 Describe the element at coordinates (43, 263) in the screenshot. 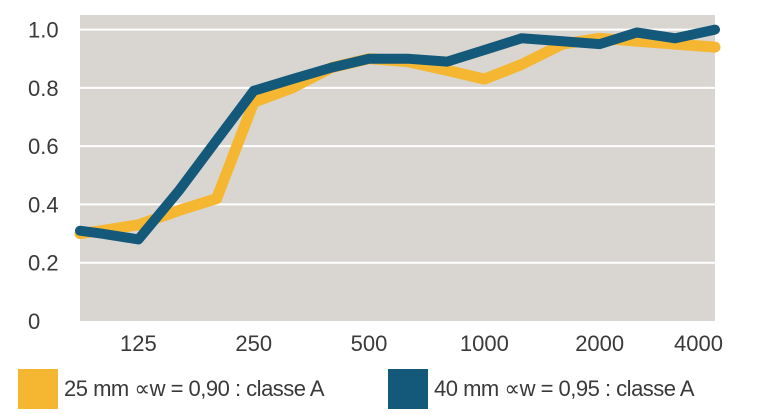

I see `y-tick-label: 0.2` at that location.